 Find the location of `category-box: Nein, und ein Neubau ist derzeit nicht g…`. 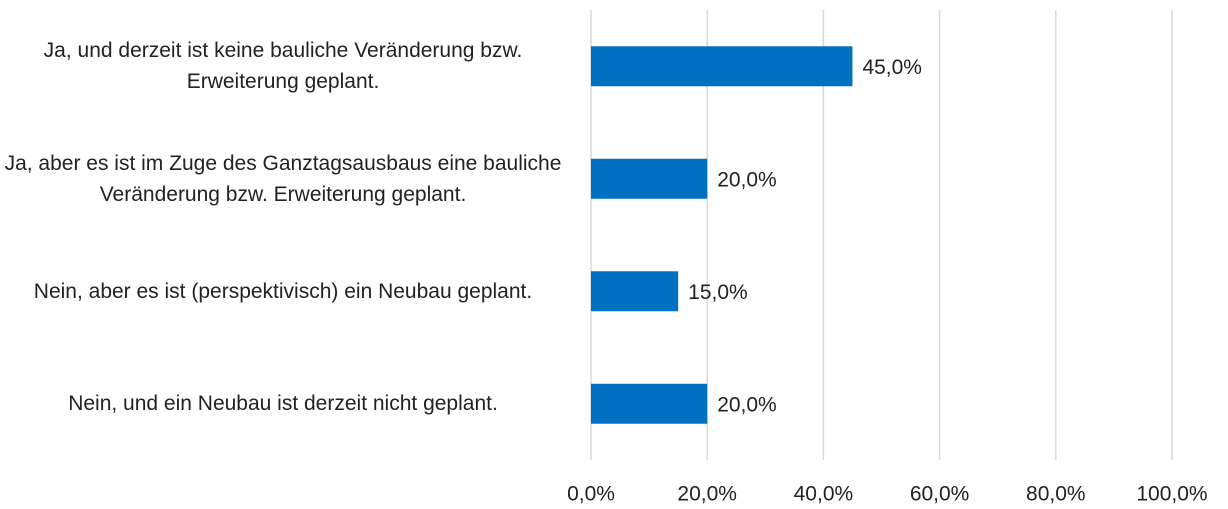

category-box: Nein, und ein Neubau ist derzeit nicht g… is located at coordinates (283, 404).